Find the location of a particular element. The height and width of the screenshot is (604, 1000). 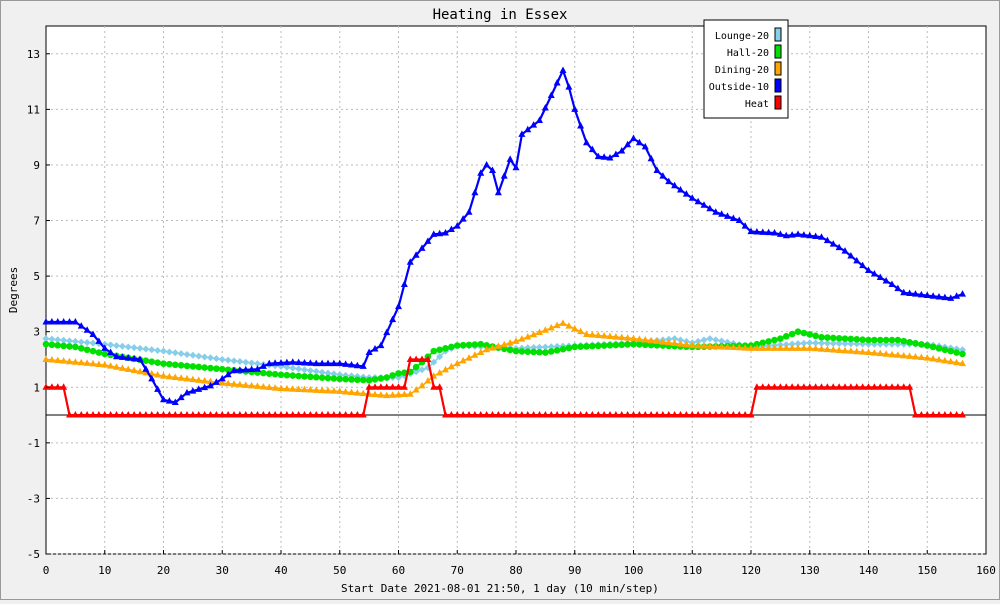

y-axis-label: Degrees is located at coordinates (13, 290).